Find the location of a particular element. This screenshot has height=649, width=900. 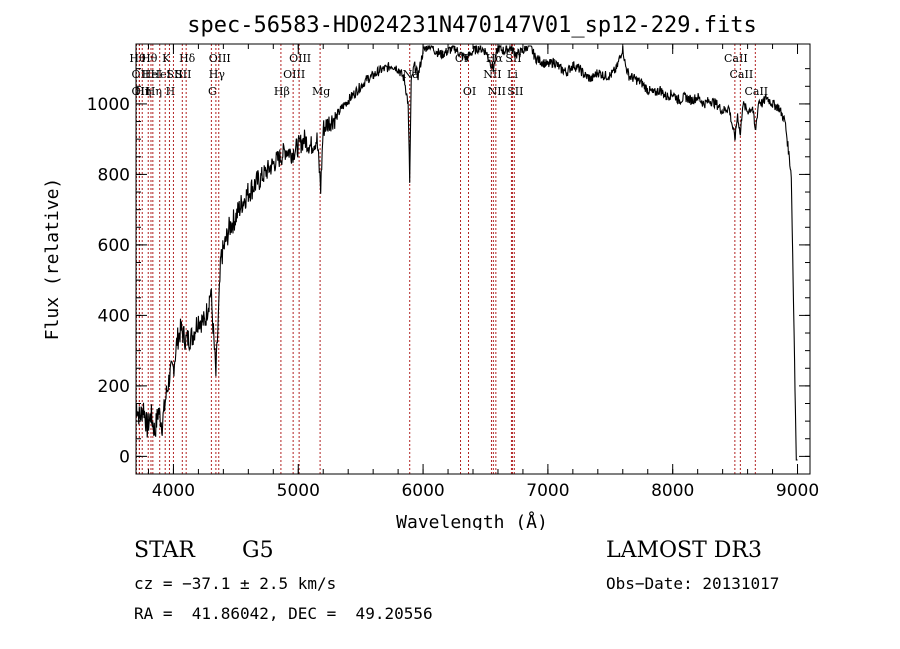

coordinates: RA = 41.86042, DEC = 49.20556 is located at coordinates (283, 613).